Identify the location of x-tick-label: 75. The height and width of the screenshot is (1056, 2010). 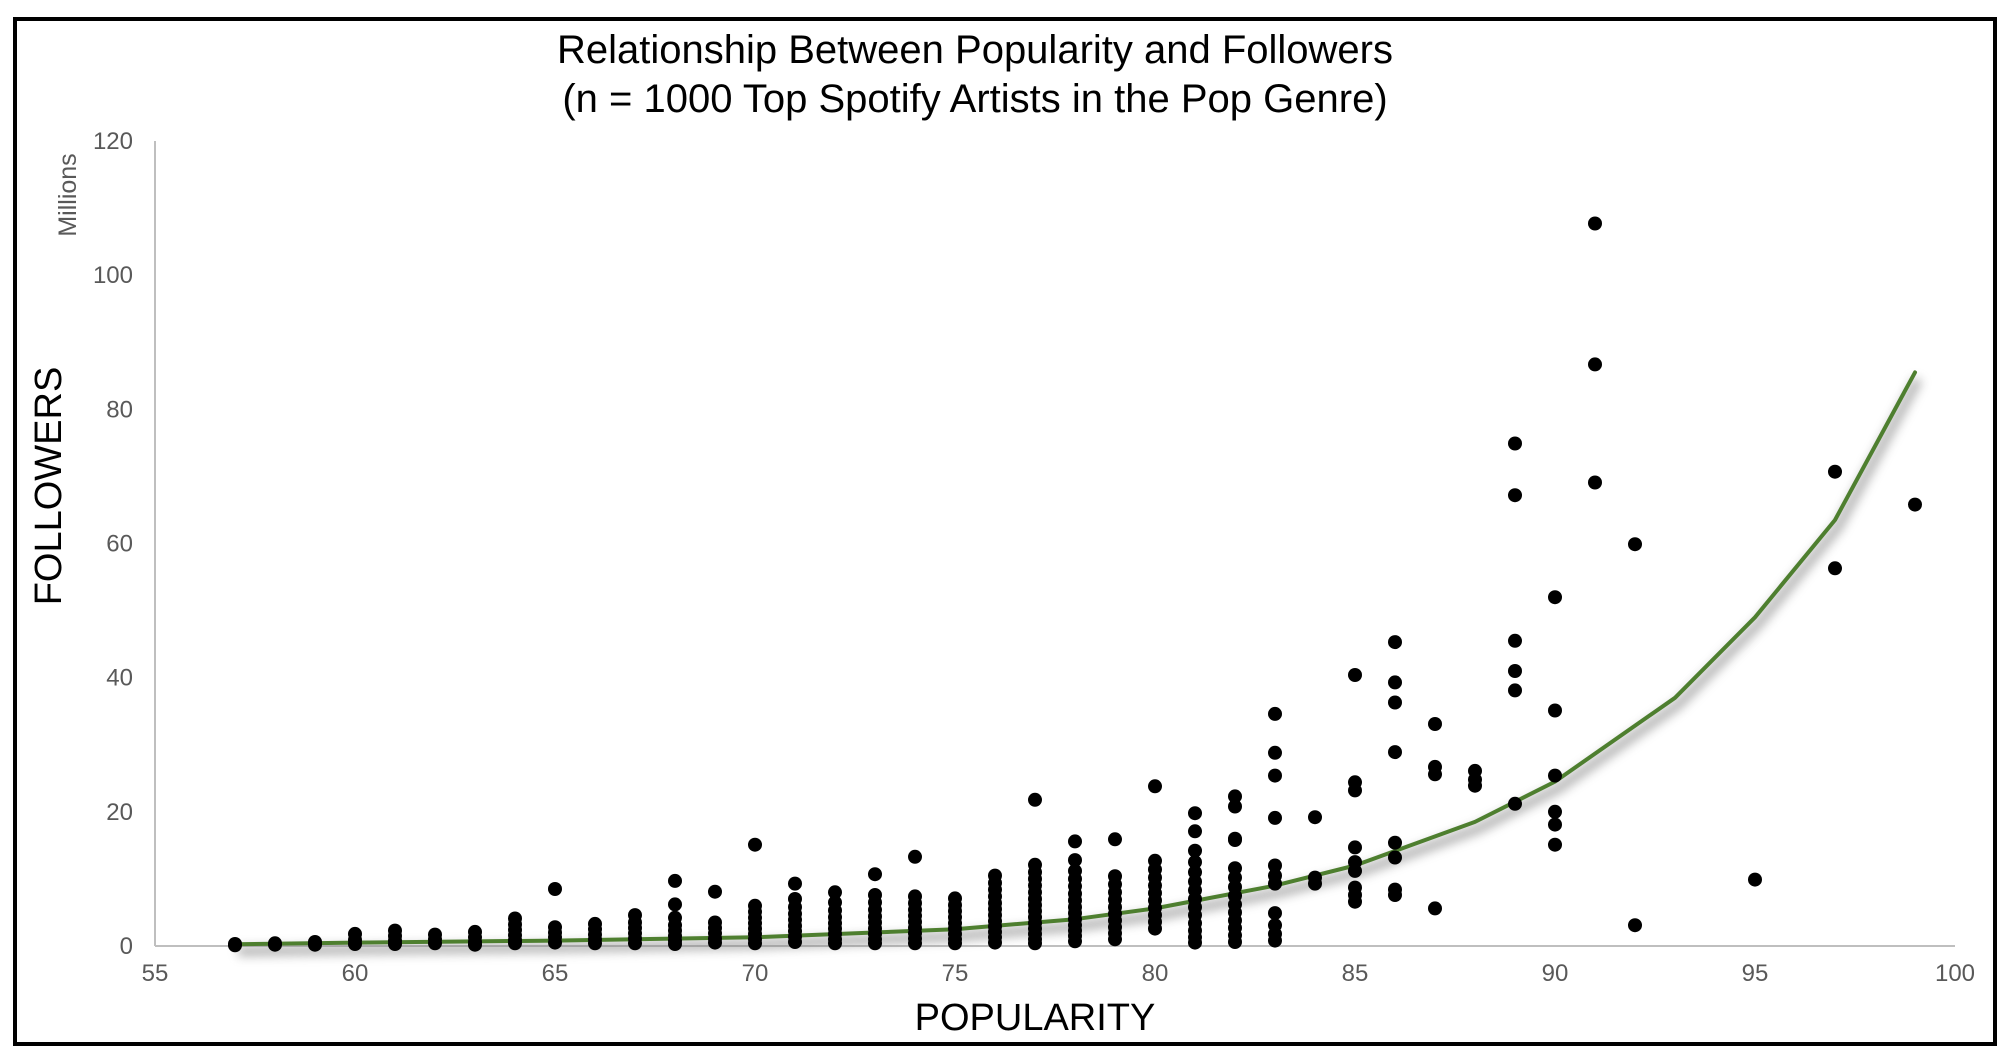
(955, 973).